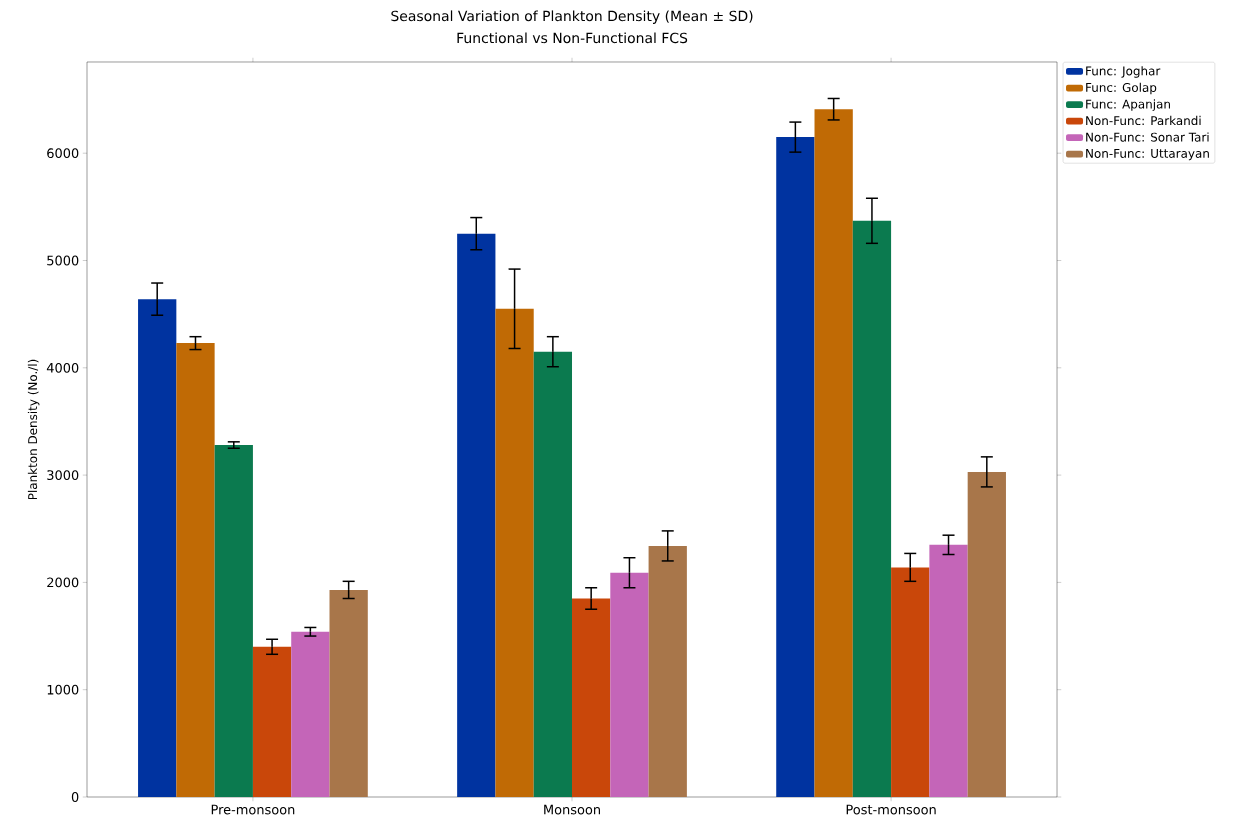 The height and width of the screenshot is (826, 1254). What do you see at coordinates (63, 475) in the screenshot?
I see `y-tick-label: 3000` at bounding box center [63, 475].